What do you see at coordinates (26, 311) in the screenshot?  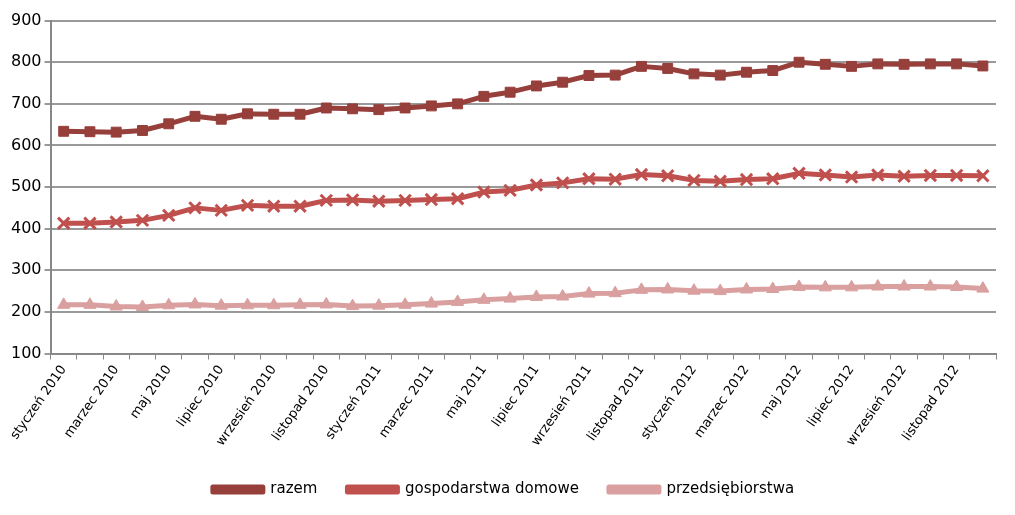 I see `y-tick-label: 200` at bounding box center [26, 311].